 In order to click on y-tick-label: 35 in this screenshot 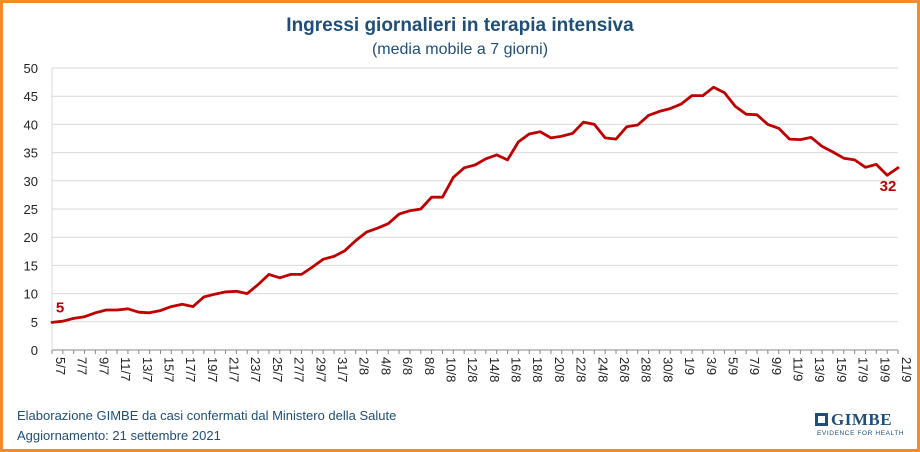, I will do `click(31, 153)`.